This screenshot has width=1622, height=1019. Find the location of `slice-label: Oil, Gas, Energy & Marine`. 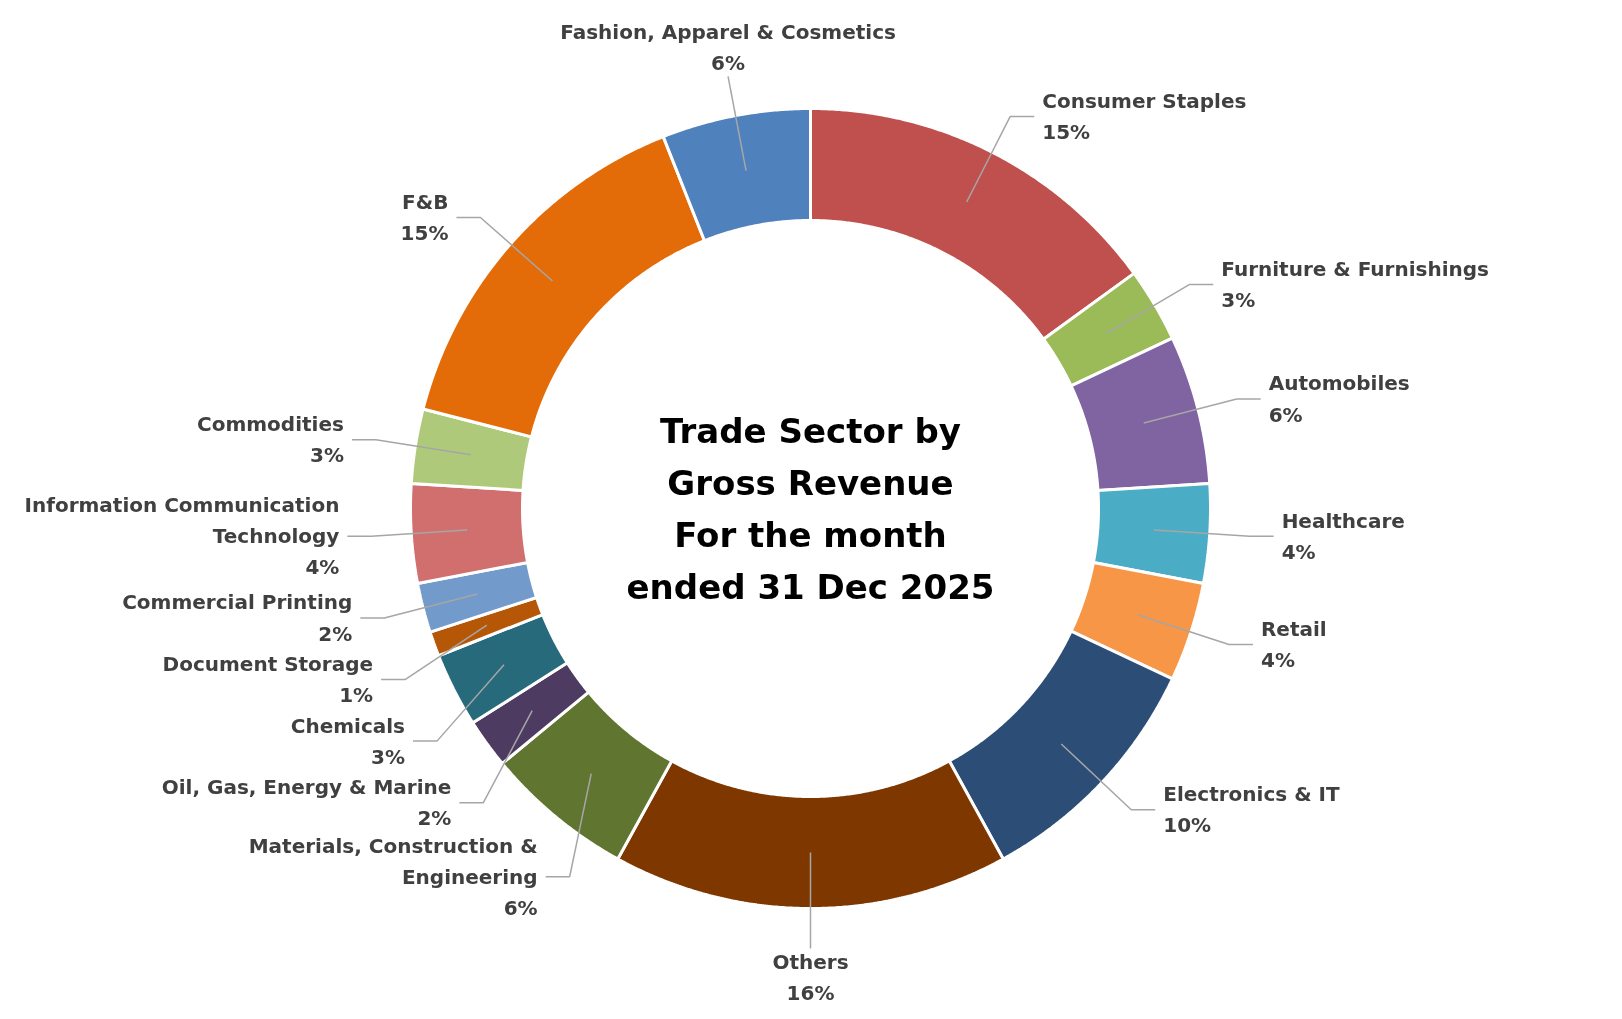

slice-label: Oil, Gas, Energy & Marine is located at coordinates (306, 787).